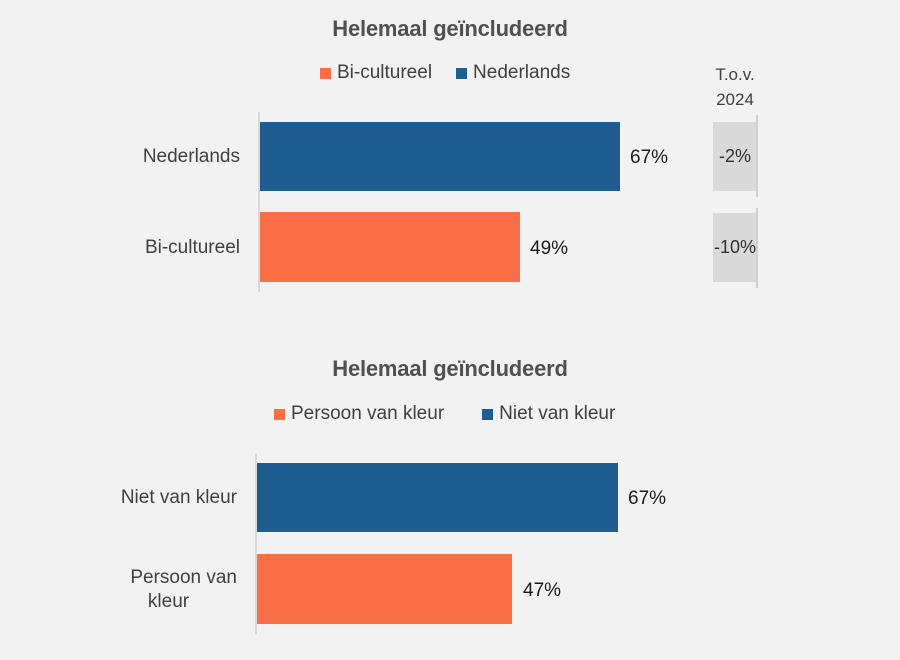 The height and width of the screenshot is (660, 900). What do you see at coordinates (456, 414) in the screenshot?
I see `chart2-legend: Persoon van kleur Niet van kleur` at bounding box center [456, 414].